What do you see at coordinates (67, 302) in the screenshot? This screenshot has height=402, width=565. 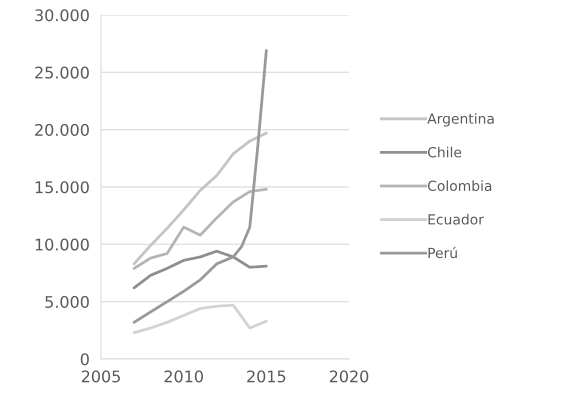 I see `y-tick-label: 5.000` at bounding box center [67, 302].